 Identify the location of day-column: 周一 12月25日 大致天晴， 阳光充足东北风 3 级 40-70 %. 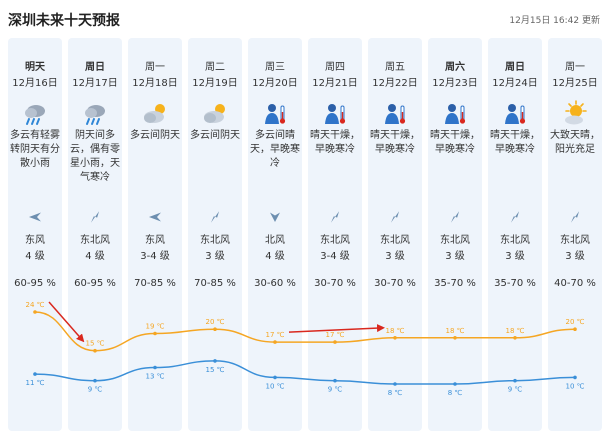
(575, 234).